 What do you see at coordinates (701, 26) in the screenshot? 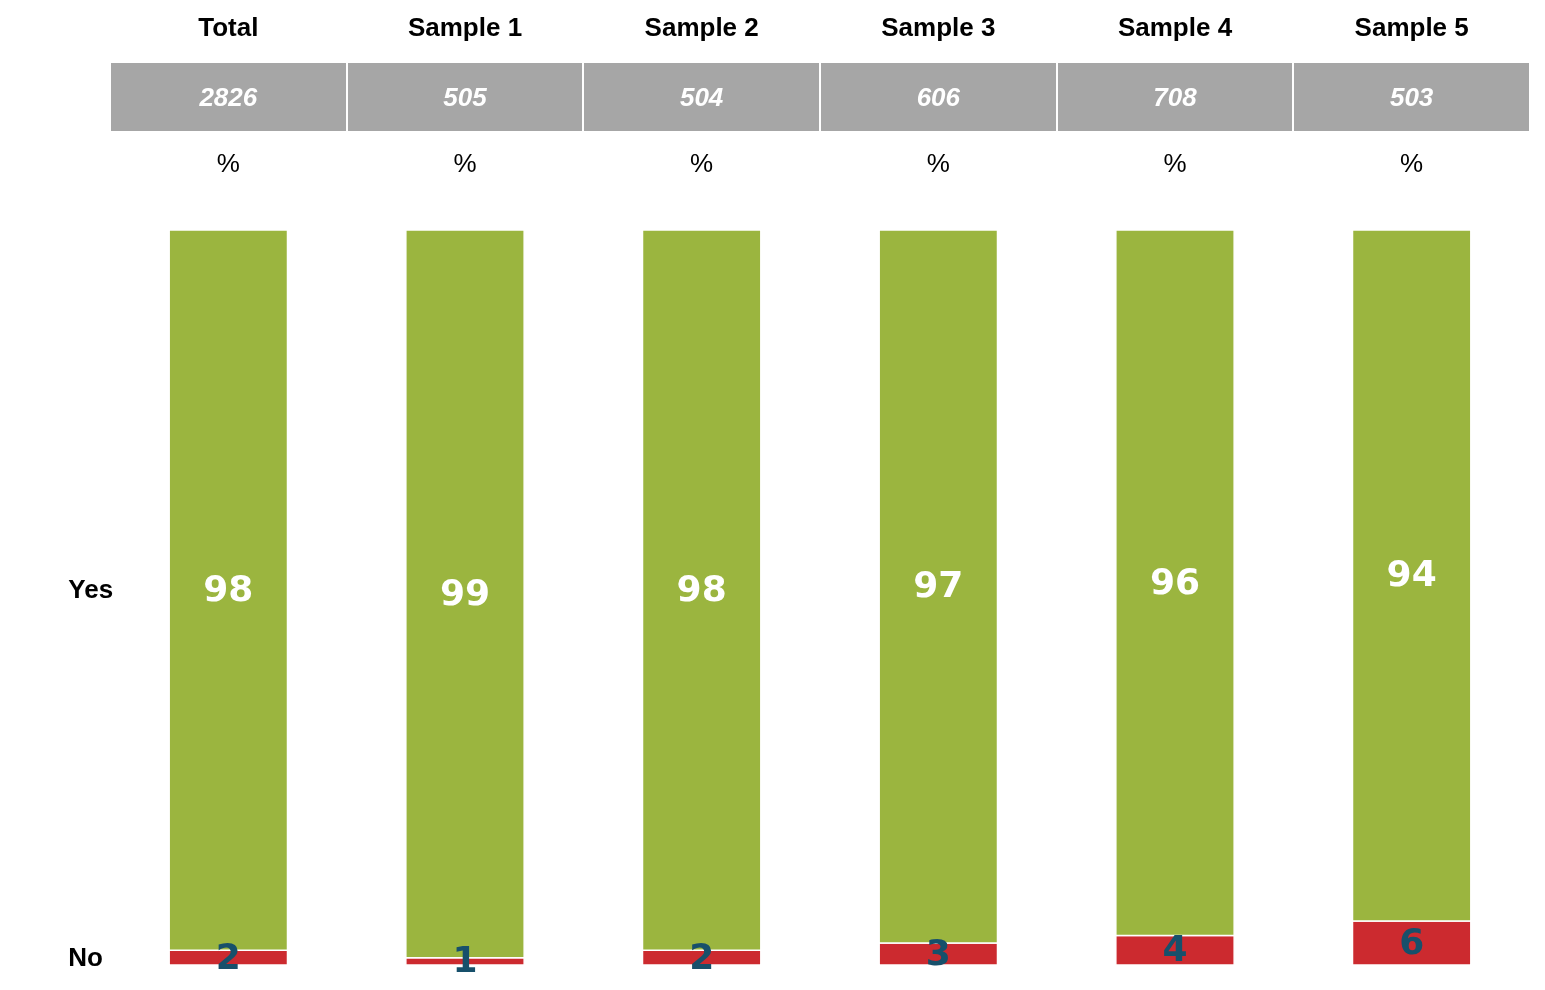
I see `x-tick-label: Sample 2` at bounding box center [701, 26].